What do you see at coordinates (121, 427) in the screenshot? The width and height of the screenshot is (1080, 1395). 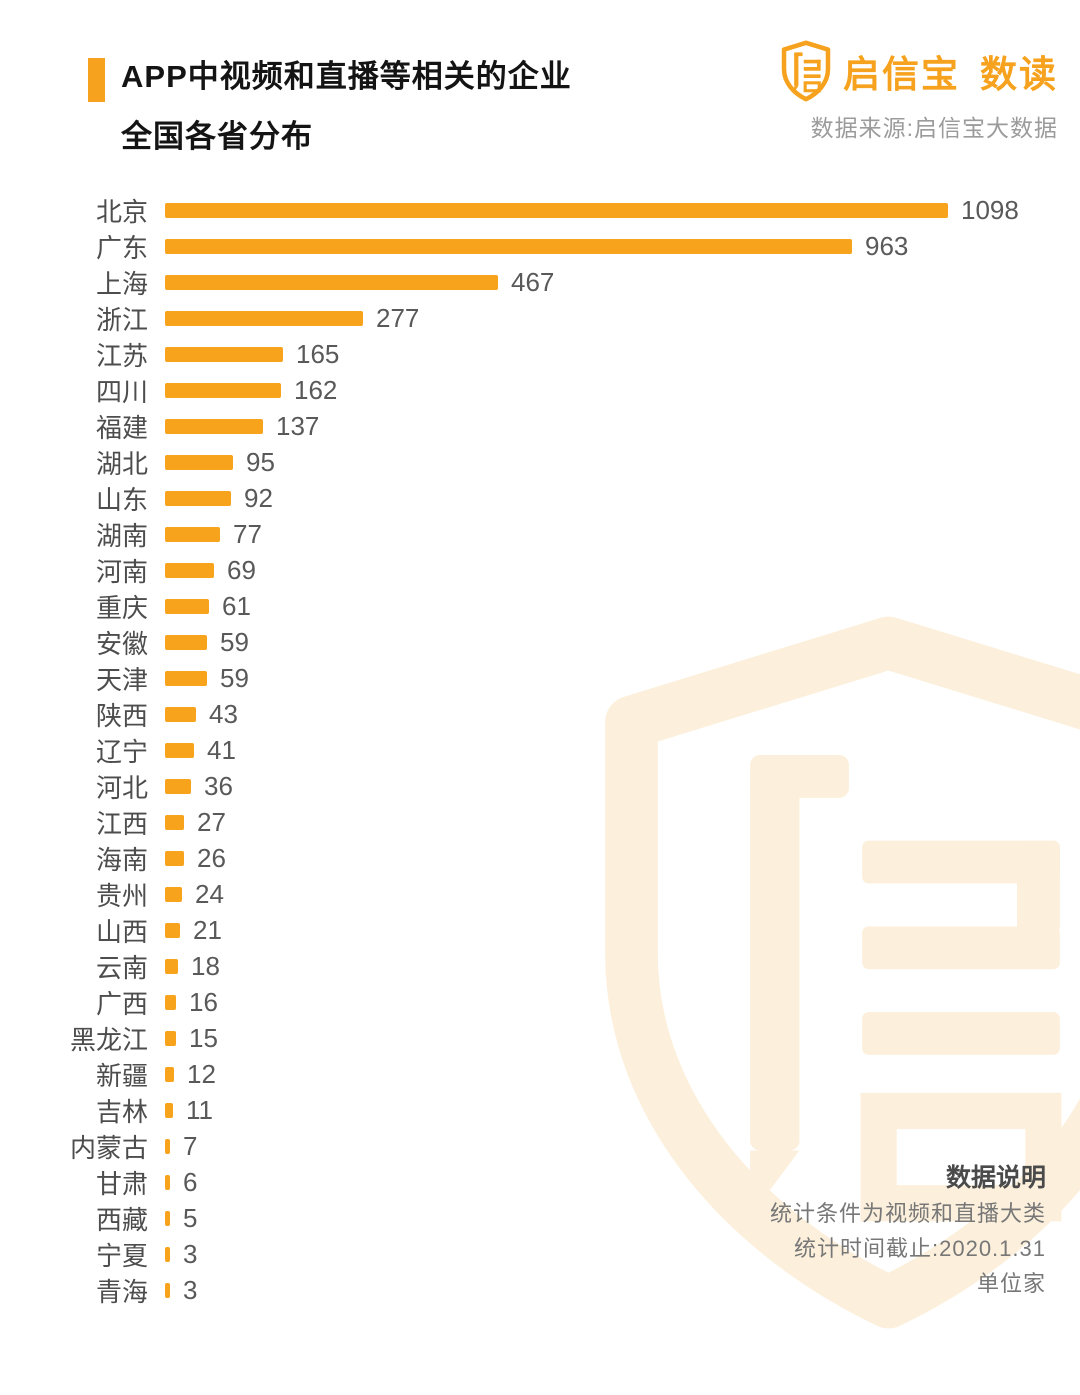 I see `province-label: 福建` at bounding box center [121, 427].